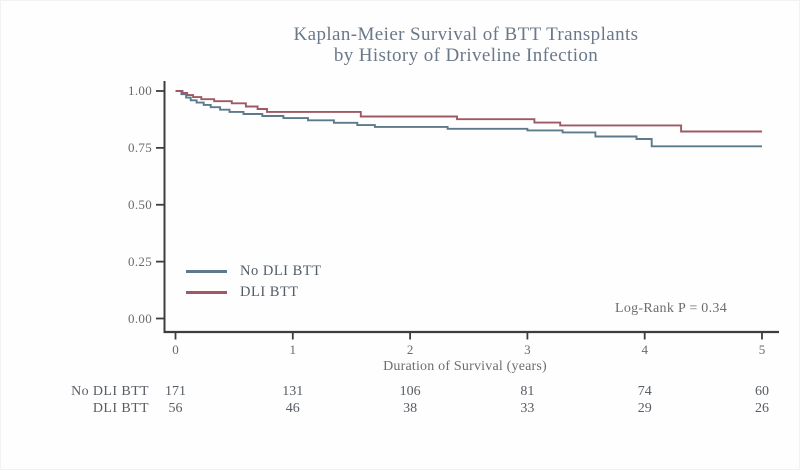 Image resolution: width=800 pixels, height=470 pixels. What do you see at coordinates (644, 349) in the screenshot?
I see `x-tick-label: 4` at bounding box center [644, 349].